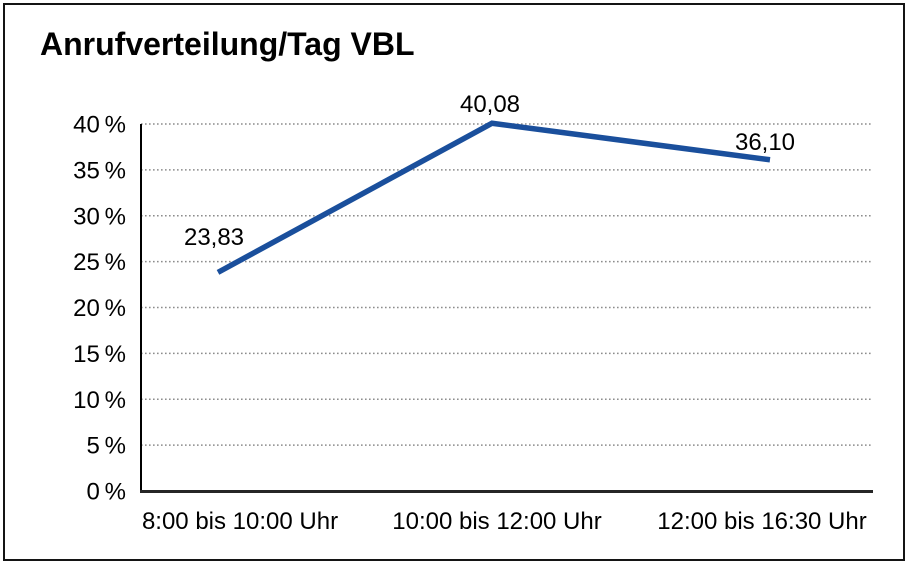  I want to click on x-category-label: 8:00 bis 10:00 Uhr, so click(240, 521).